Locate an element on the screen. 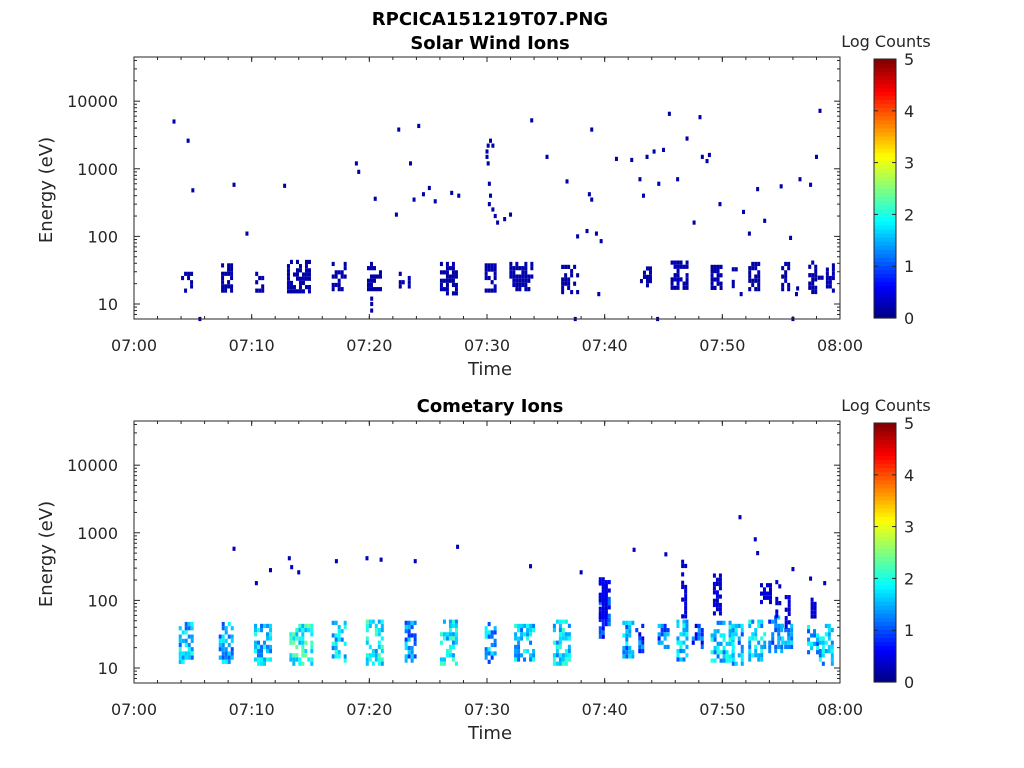 This screenshot has width=1024, height=768. colorbar-label: Log Counts is located at coordinates (886, 41).